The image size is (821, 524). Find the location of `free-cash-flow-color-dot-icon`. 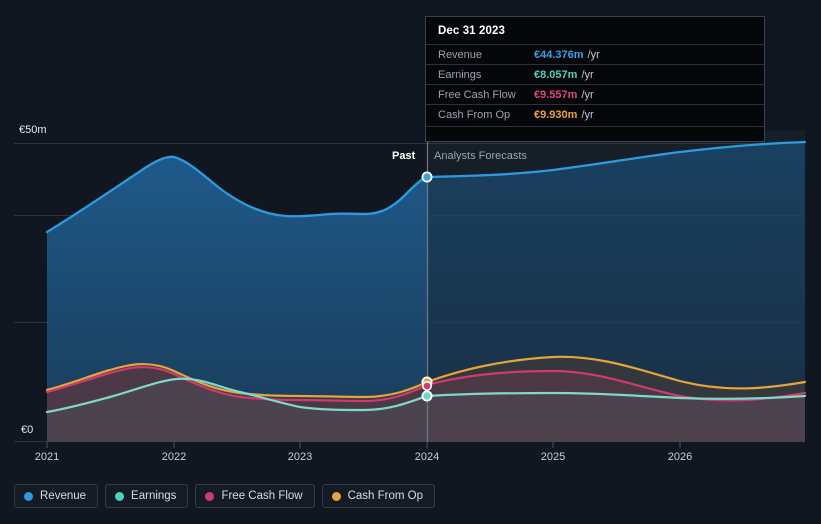

free-cash-flow-color-dot-icon is located at coordinates (210, 496).